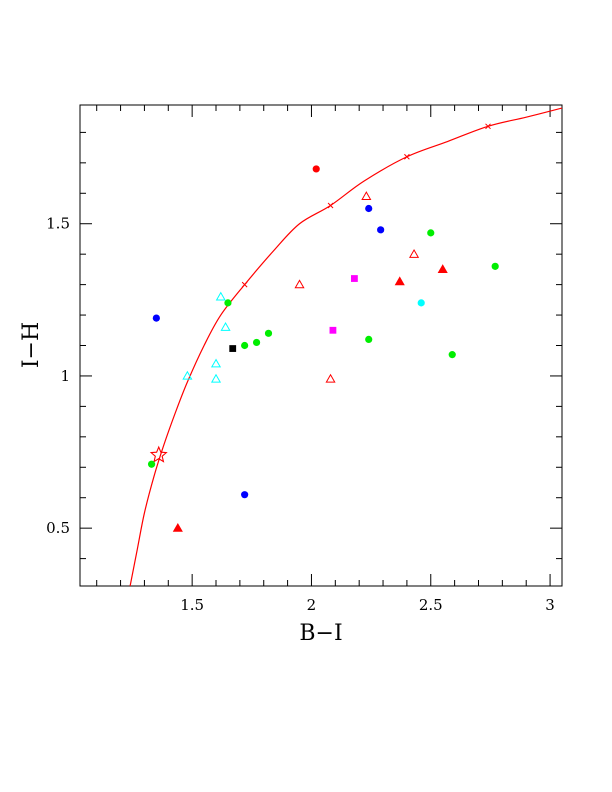  I want to click on star-marker, so click(158, 454).